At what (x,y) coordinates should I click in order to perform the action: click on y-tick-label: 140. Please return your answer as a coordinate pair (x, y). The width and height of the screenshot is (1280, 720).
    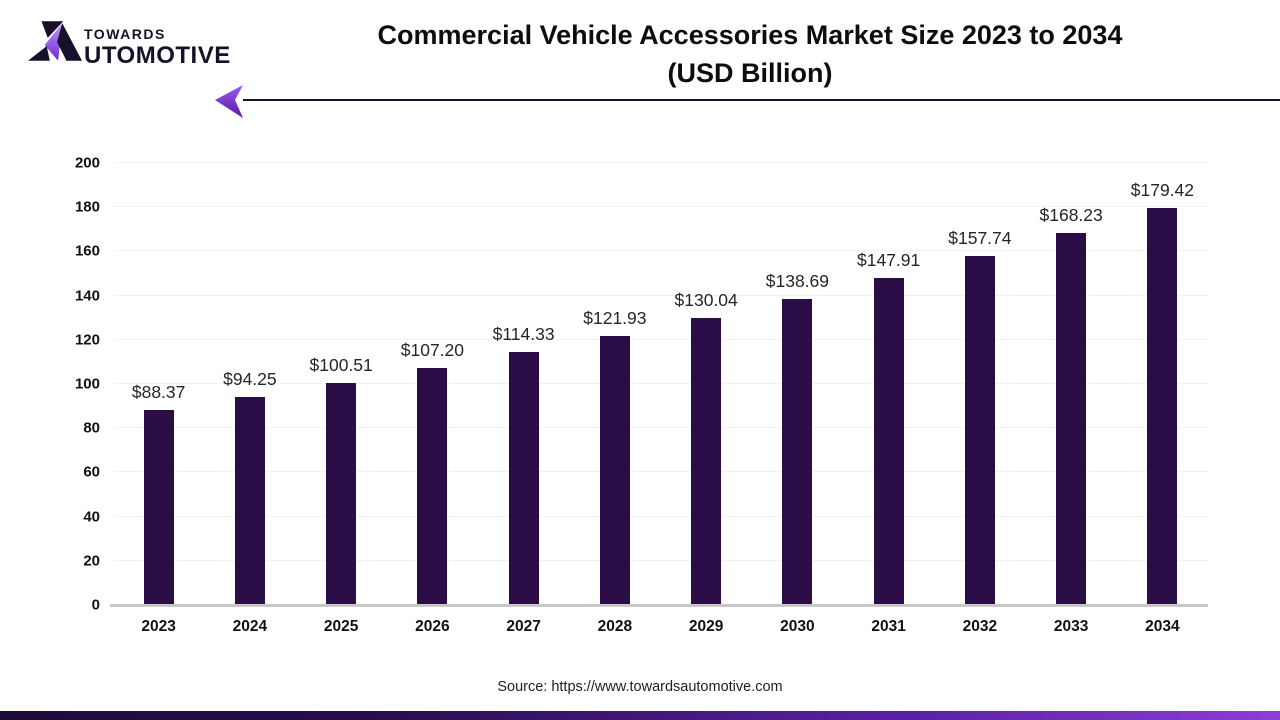
    Looking at the image, I should click on (87, 296).